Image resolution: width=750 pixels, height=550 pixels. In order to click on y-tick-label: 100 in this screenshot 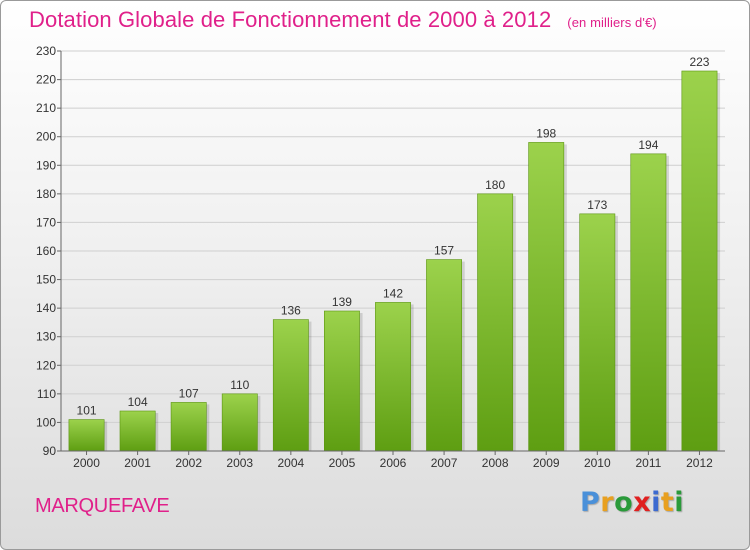, I will do `click(46, 422)`.